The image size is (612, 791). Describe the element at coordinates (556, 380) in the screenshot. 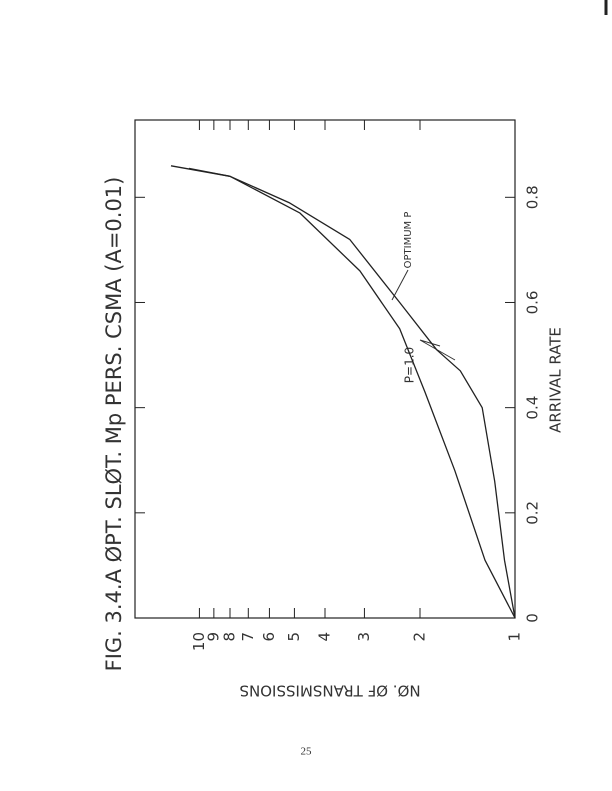

I see `x-axis-label: ARRIVAL RATE` at that location.